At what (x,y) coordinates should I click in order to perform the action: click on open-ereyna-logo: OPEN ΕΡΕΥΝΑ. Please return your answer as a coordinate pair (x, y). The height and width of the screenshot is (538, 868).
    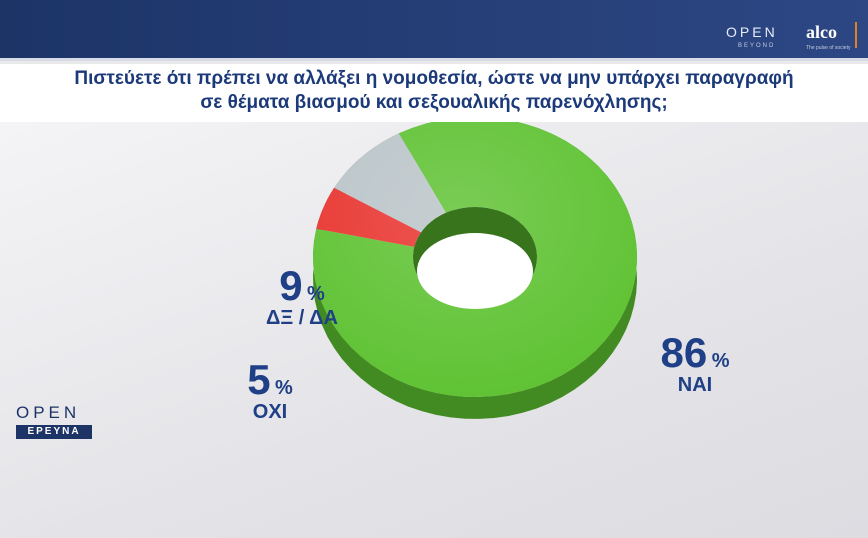
    Looking at the image, I should click on (55, 421).